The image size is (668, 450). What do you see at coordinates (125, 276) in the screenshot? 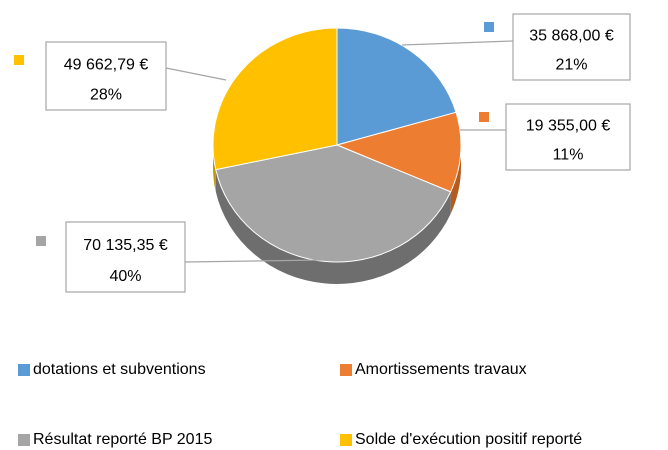
I see `percent-label: 40%` at bounding box center [125, 276].